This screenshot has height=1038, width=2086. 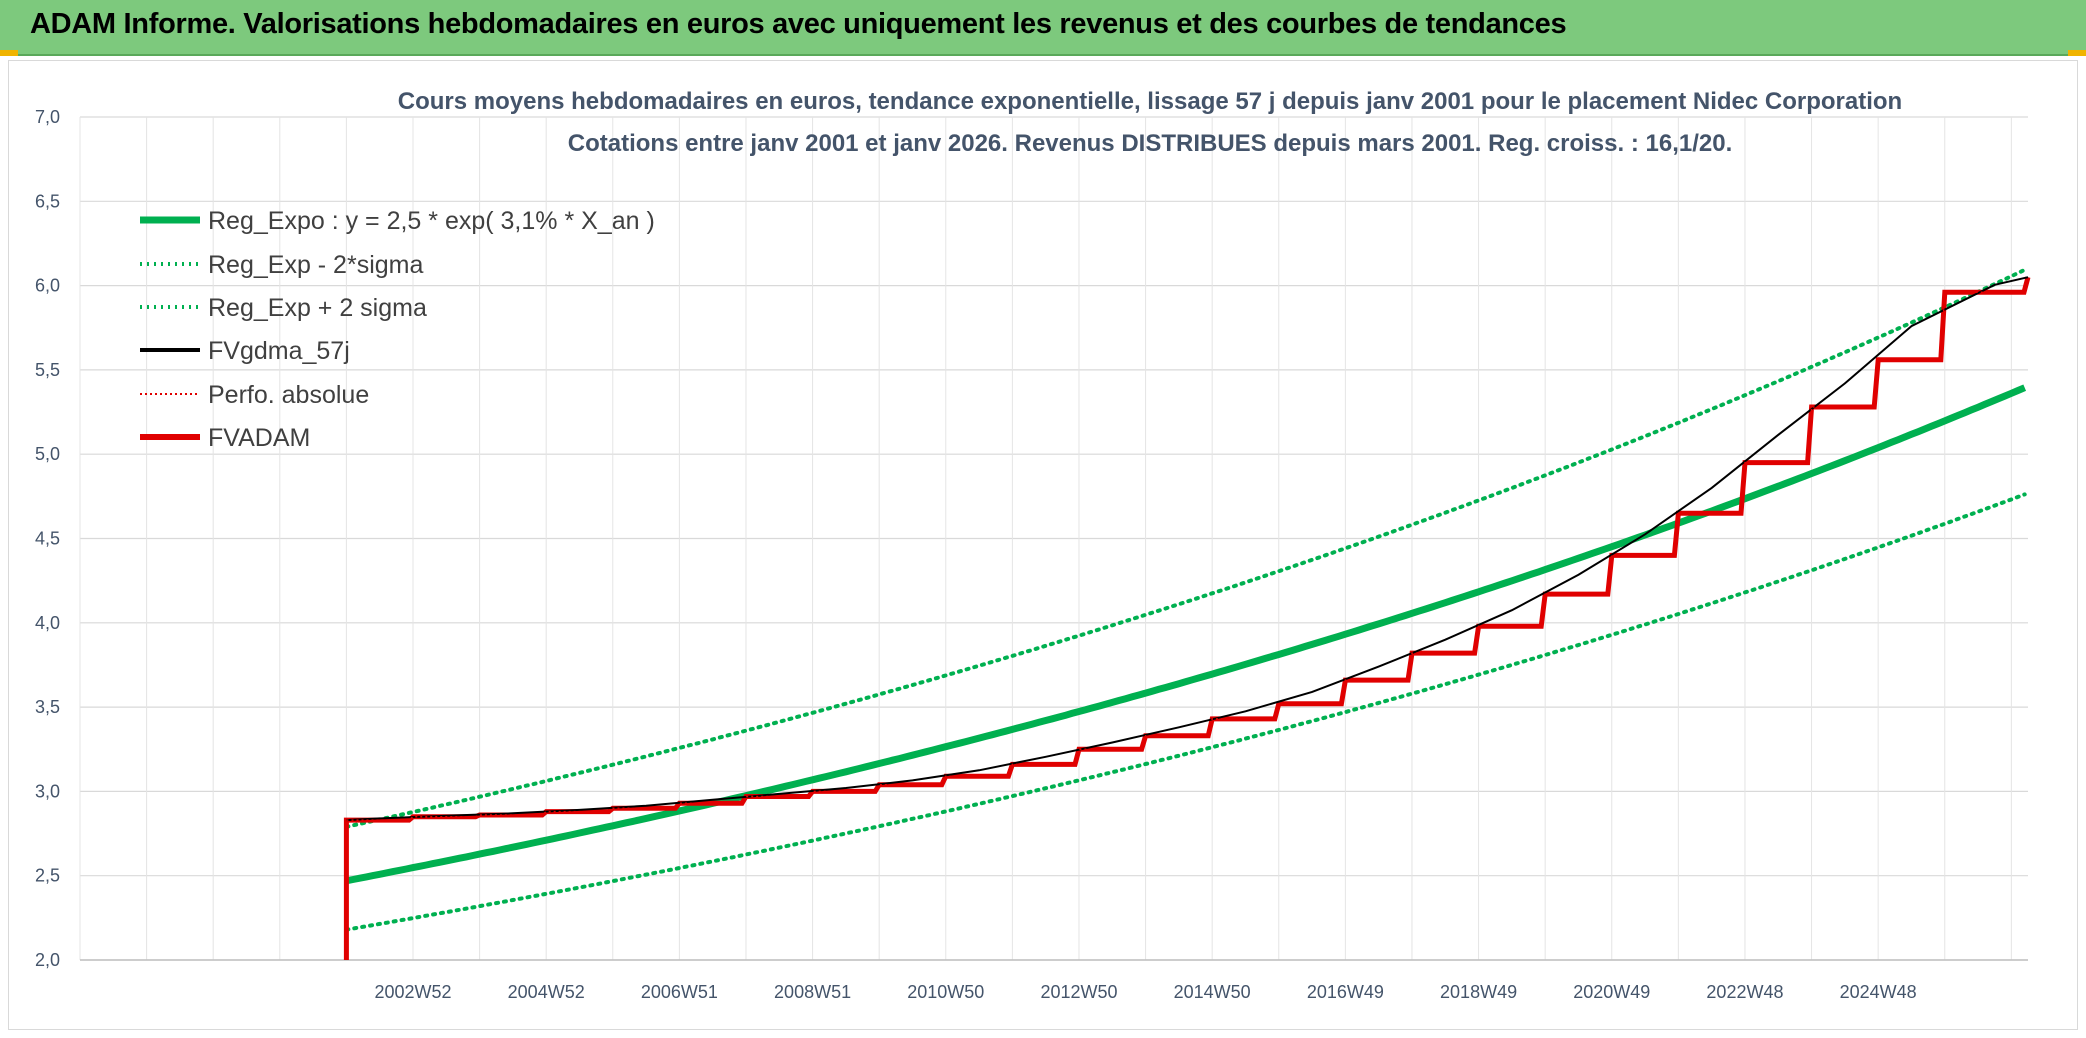 I want to click on x-tick-label: 2012W50, so click(x=1078, y=992).